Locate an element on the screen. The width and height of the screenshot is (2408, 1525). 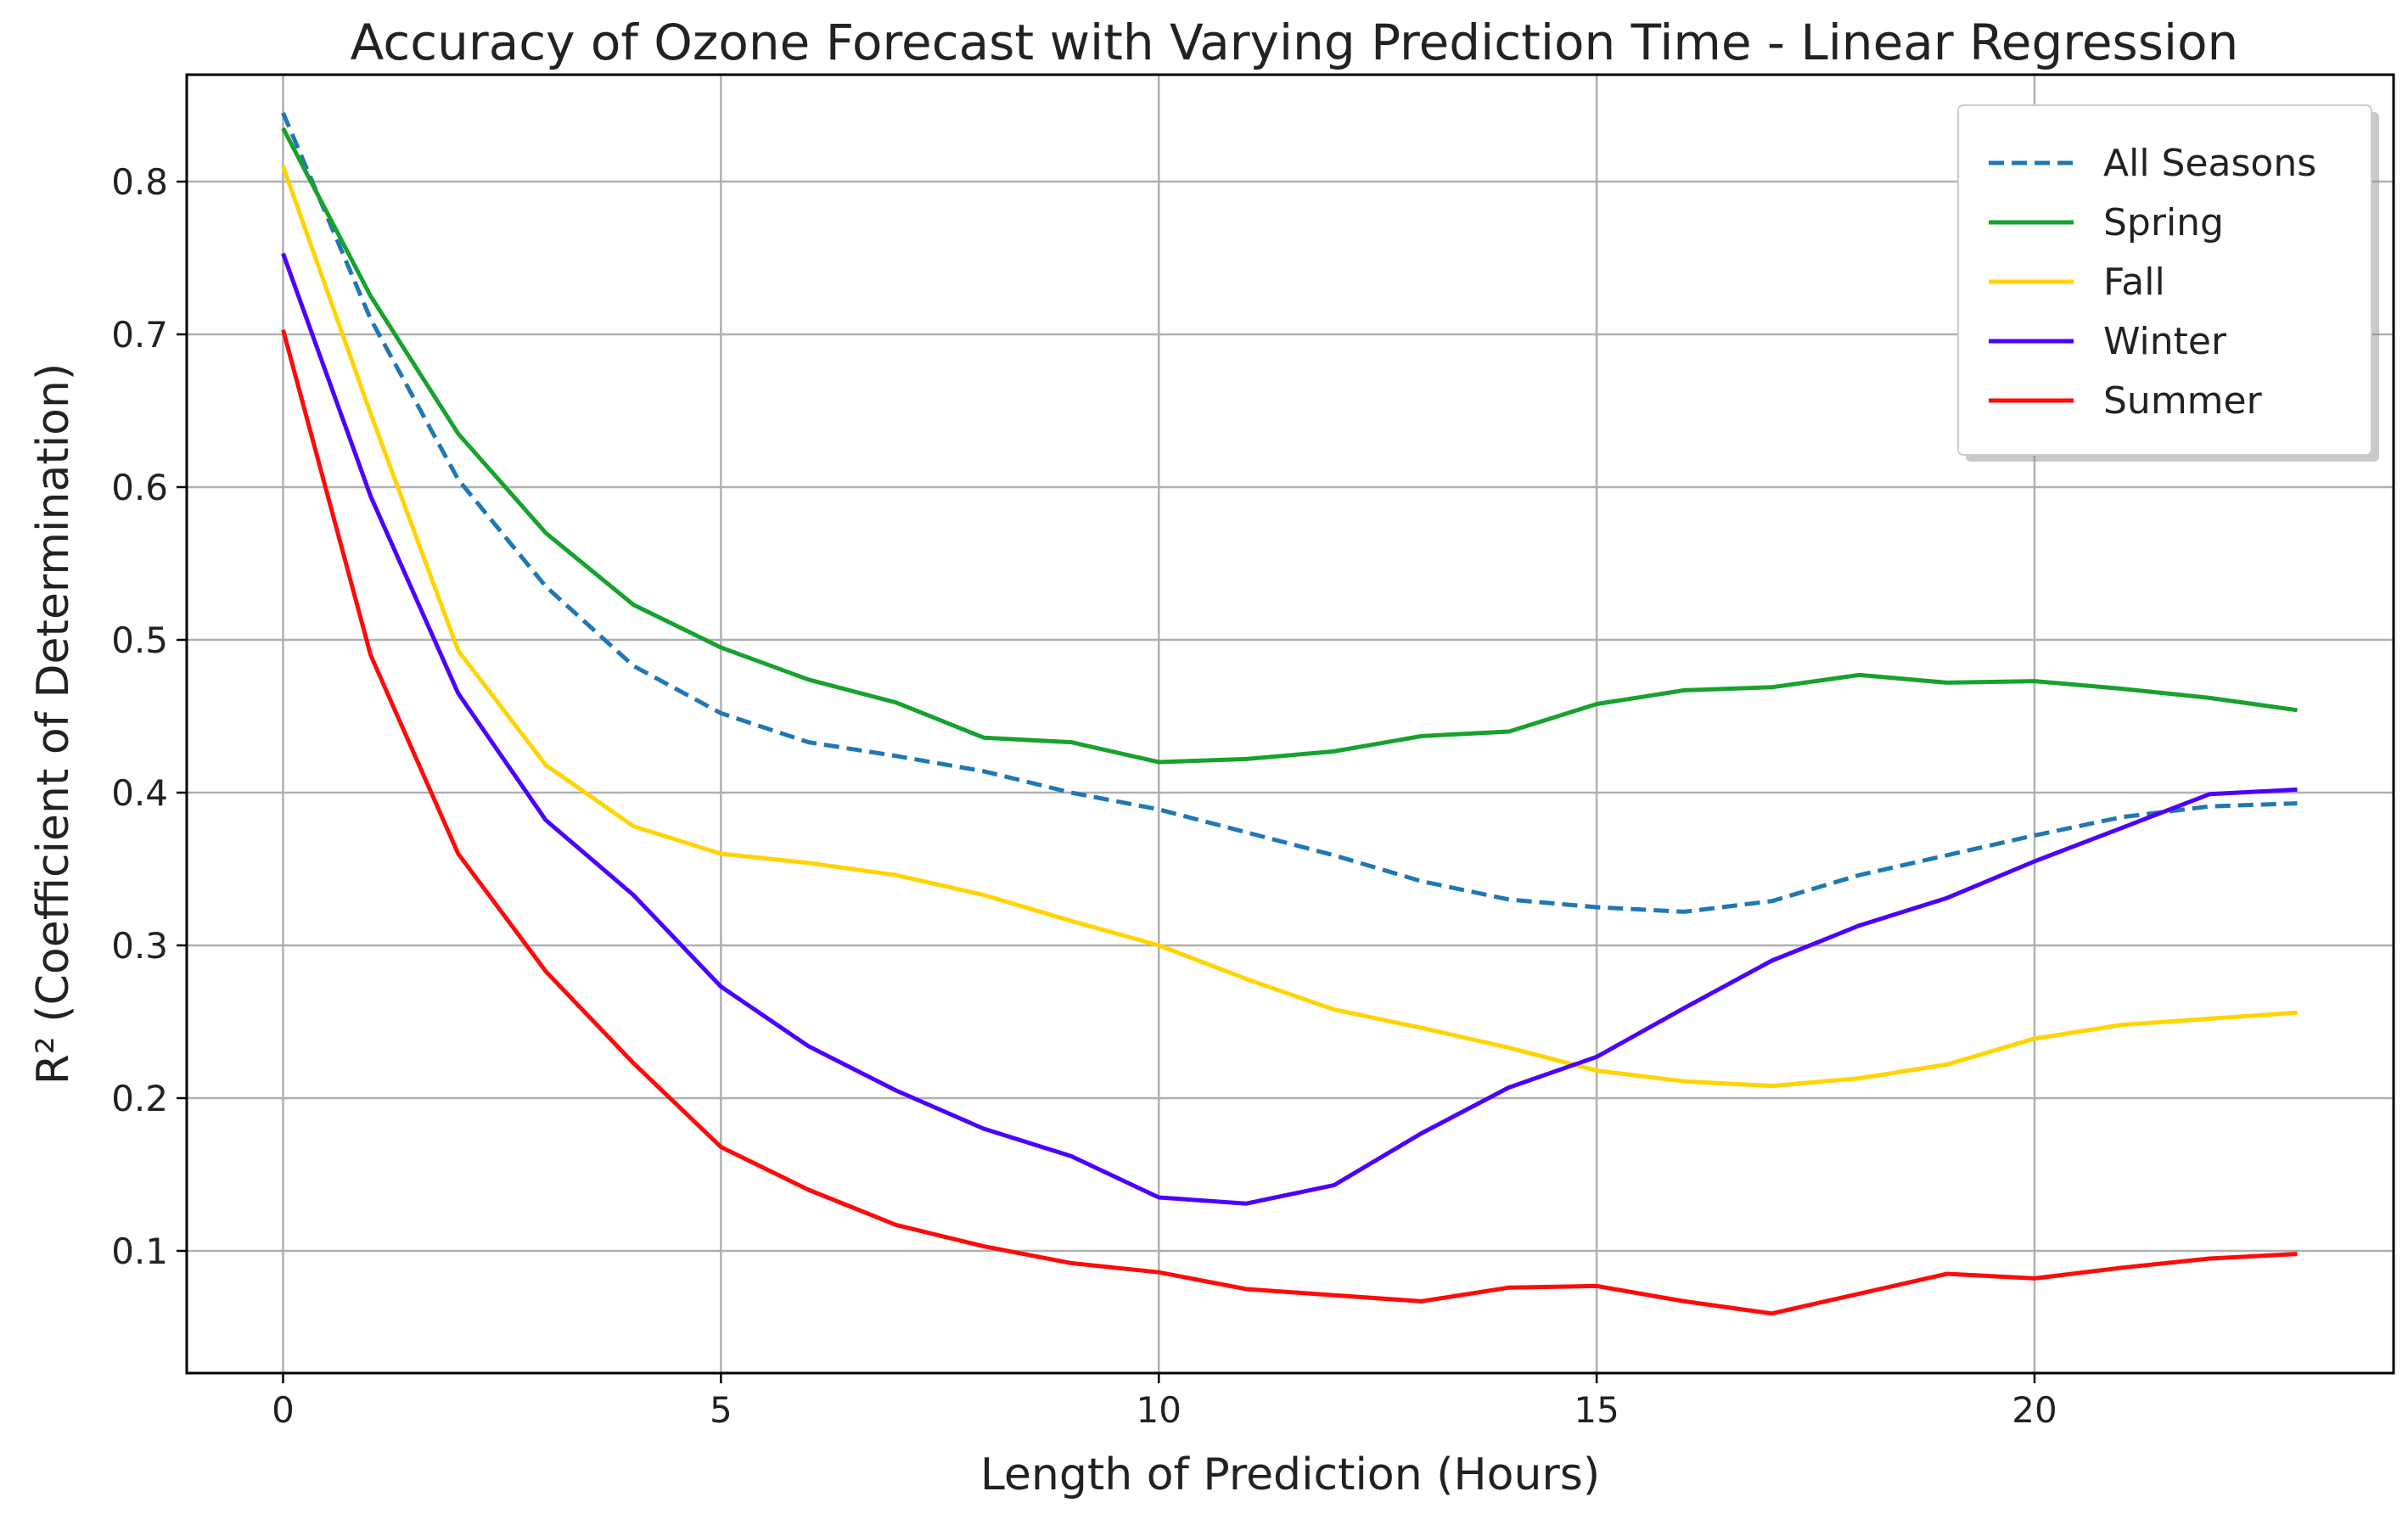
y-axis-label: R² (Coefficient of Determination) is located at coordinates (53, 724).